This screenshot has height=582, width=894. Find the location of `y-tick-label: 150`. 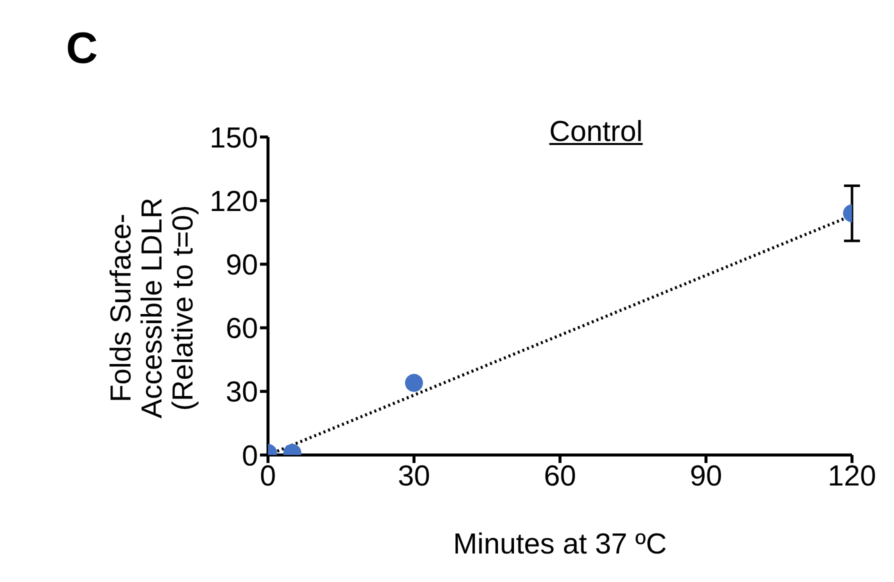

y-tick-label: 150 is located at coordinates (234, 138).